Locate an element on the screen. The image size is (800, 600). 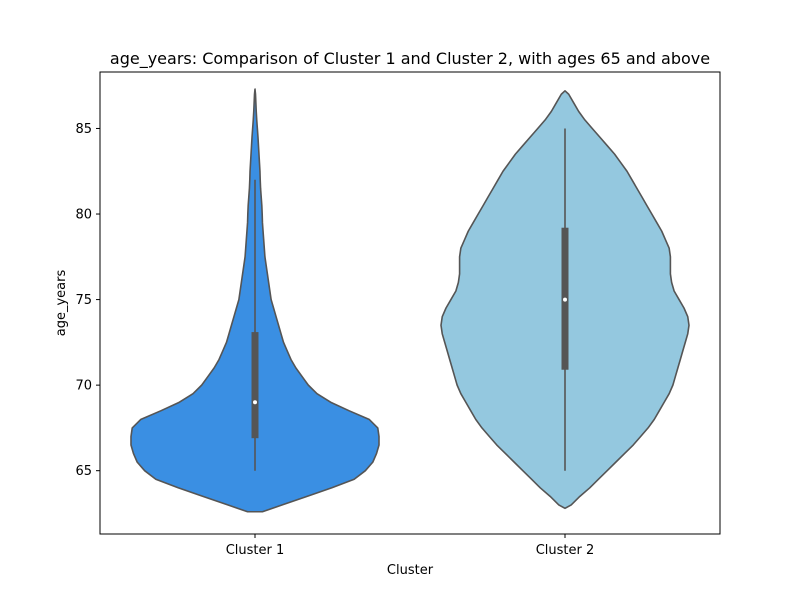
x-axis: Cluster 1 Cluster 2 is located at coordinates (410, 546).